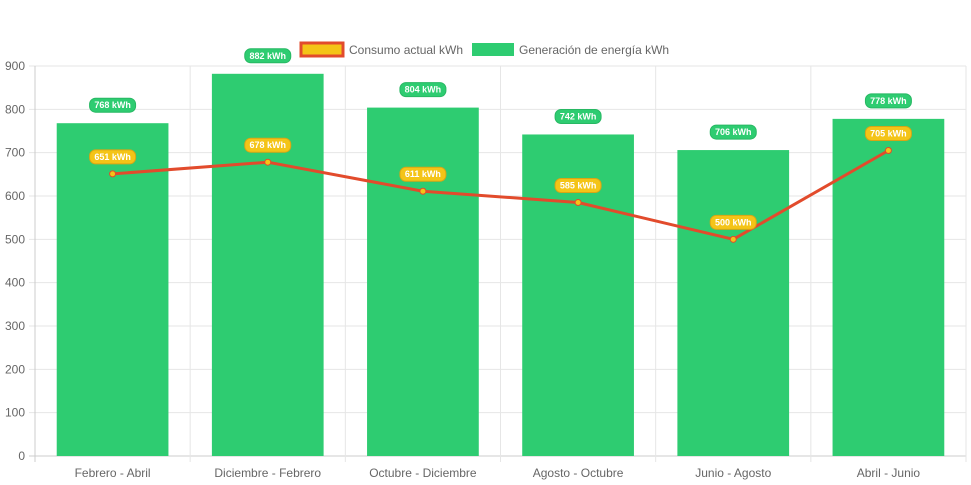 Image resolution: width=971 pixels, height=485 pixels. I want to click on bar-data-label: 706 kWh, so click(733, 132).